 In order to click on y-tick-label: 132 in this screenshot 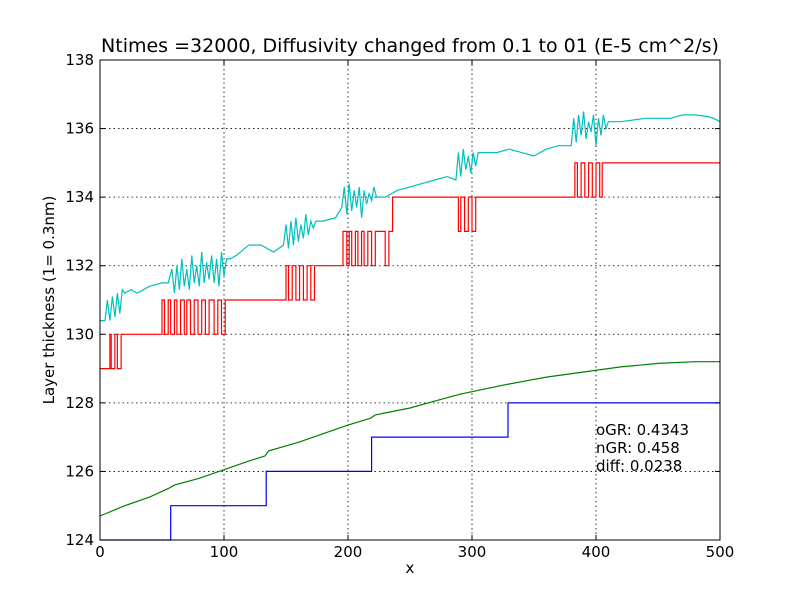, I will do `click(79, 266)`.